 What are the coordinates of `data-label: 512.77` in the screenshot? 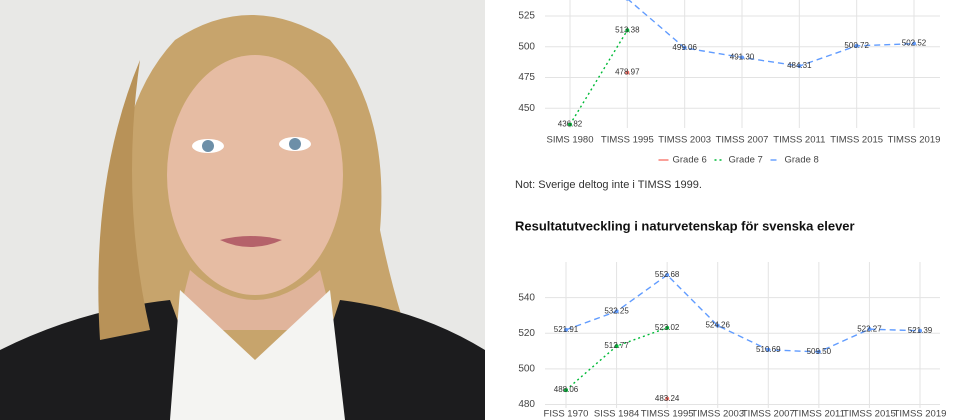 It's located at (616, 345).